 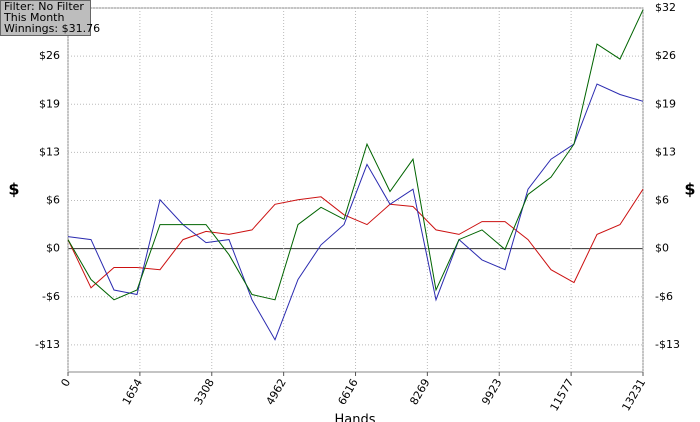 I want to click on y2-tick-label: $6, so click(x=662, y=200).